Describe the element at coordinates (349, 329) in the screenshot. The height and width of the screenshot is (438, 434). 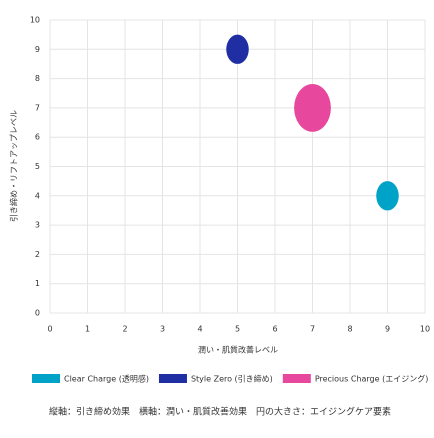
I see `x-tick-label: 8` at that location.